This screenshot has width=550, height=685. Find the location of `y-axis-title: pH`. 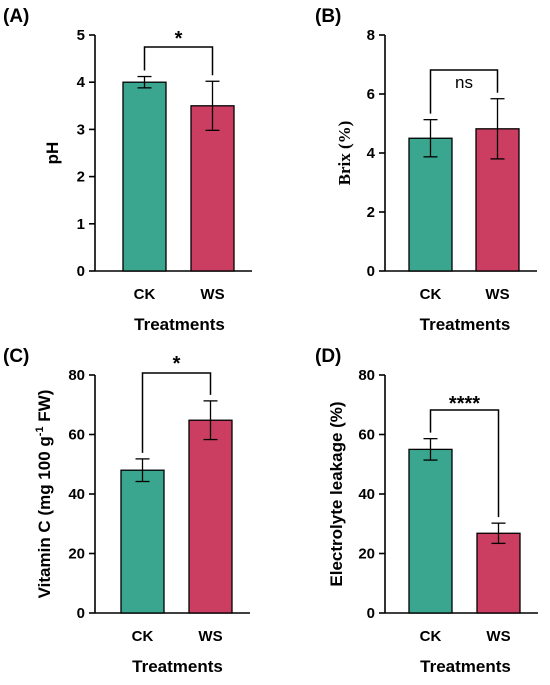

y-axis-title: pH is located at coordinates (52, 153).